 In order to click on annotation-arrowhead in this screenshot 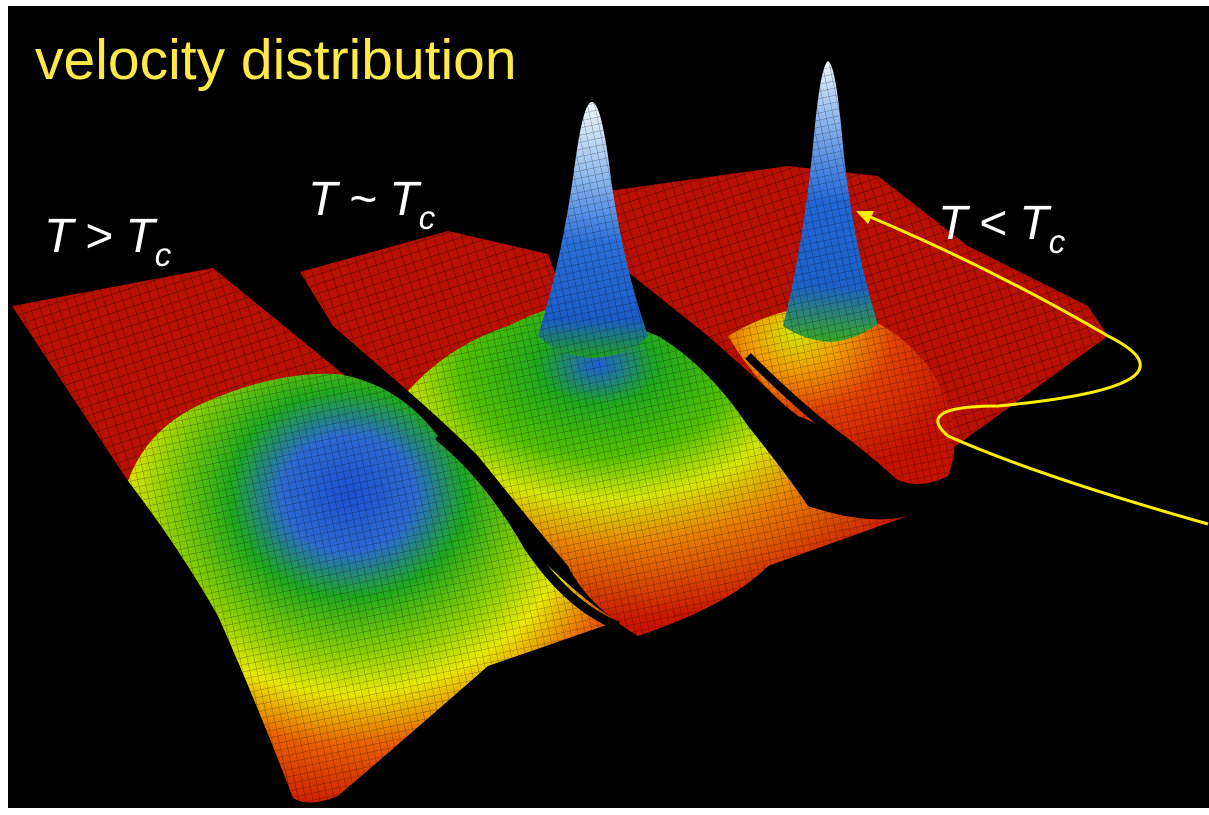, I will do `click(865, 217)`.